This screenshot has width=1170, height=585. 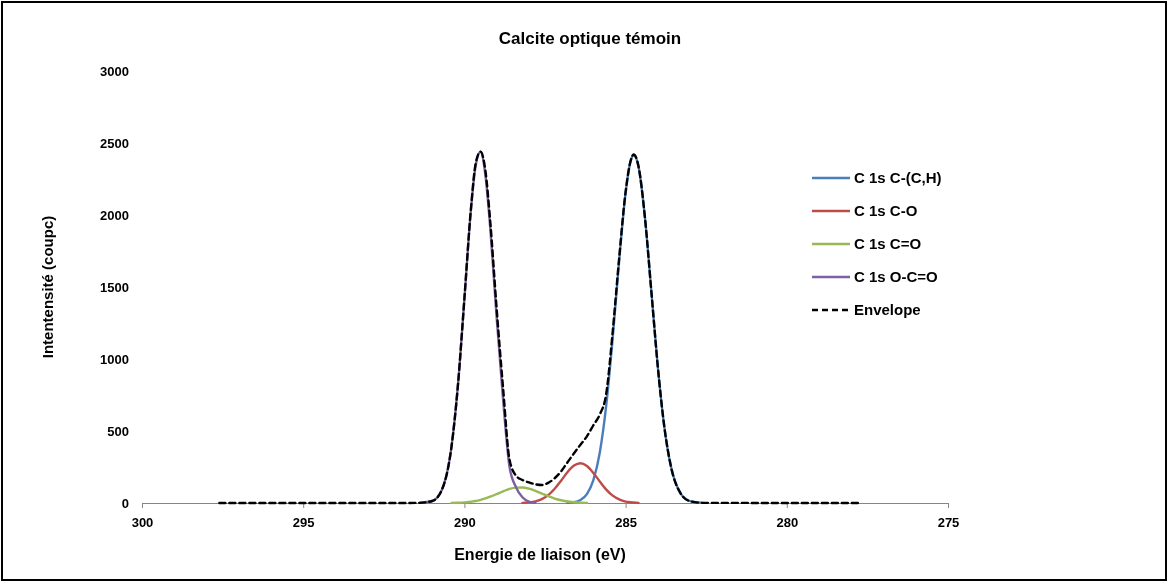 What do you see at coordinates (114, 288) in the screenshot?
I see `y-tick-label: 1500` at bounding box center [114, 288].